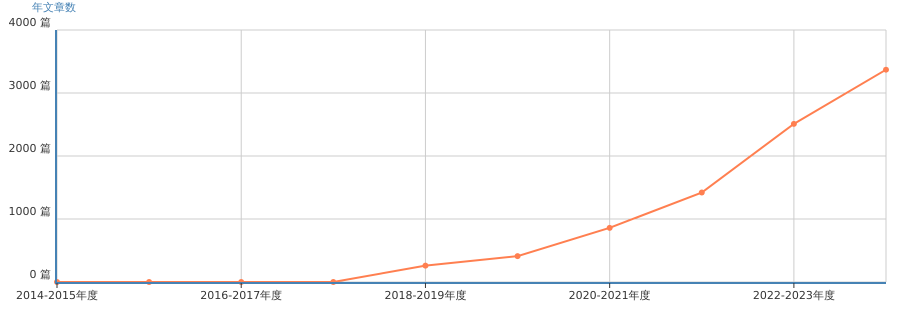 The width and height of the screenshot is (897, 315). What do you see at coordinates (241, 295) in the screenshot?
I see `x-tick-label: 2016-2017年度` at bounding box center [241, 295].